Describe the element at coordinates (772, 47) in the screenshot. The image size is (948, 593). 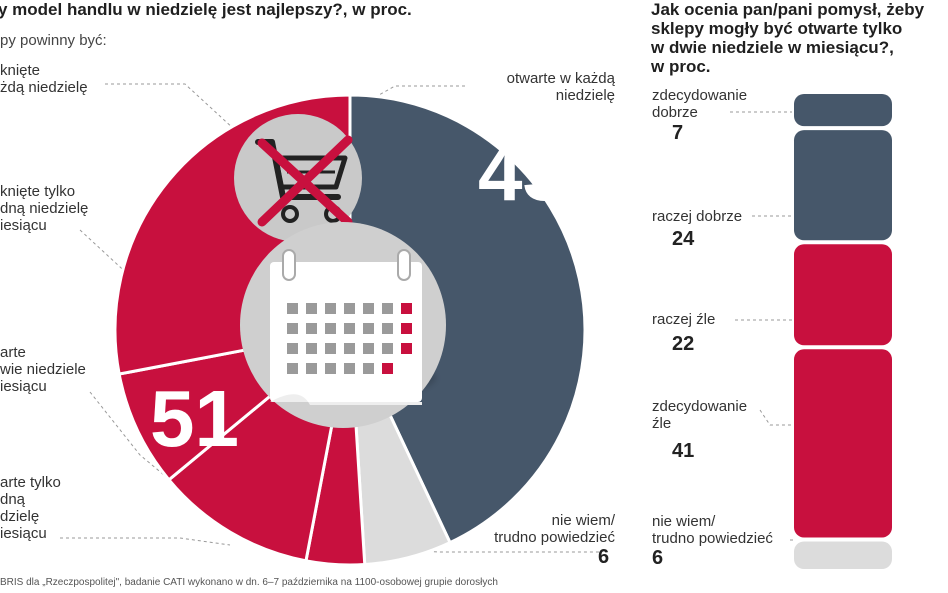
I see `right-title-line: w dwie niedziele w miesiącu?,` at that location.